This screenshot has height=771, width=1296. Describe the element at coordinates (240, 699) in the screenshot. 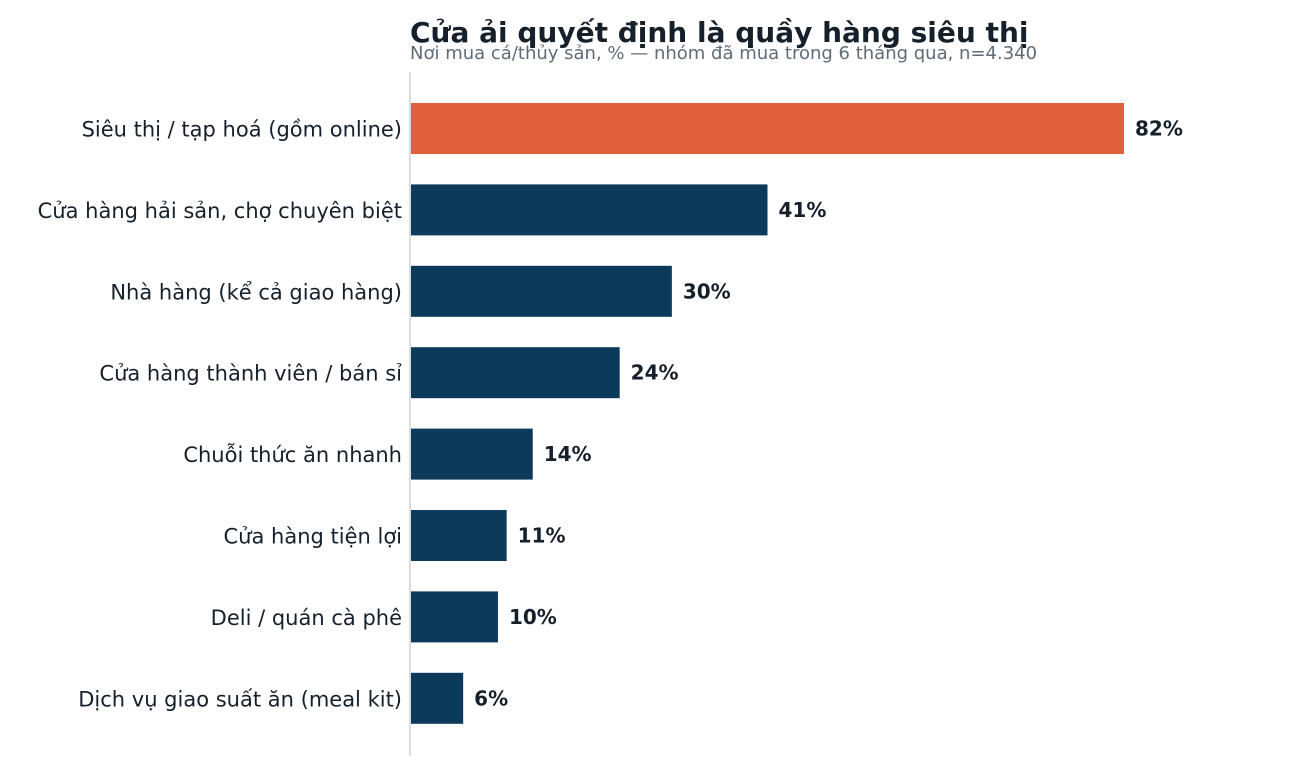

I see `category-label-8: Dịch vụ giao suất ăn (meal kit)` at that location.